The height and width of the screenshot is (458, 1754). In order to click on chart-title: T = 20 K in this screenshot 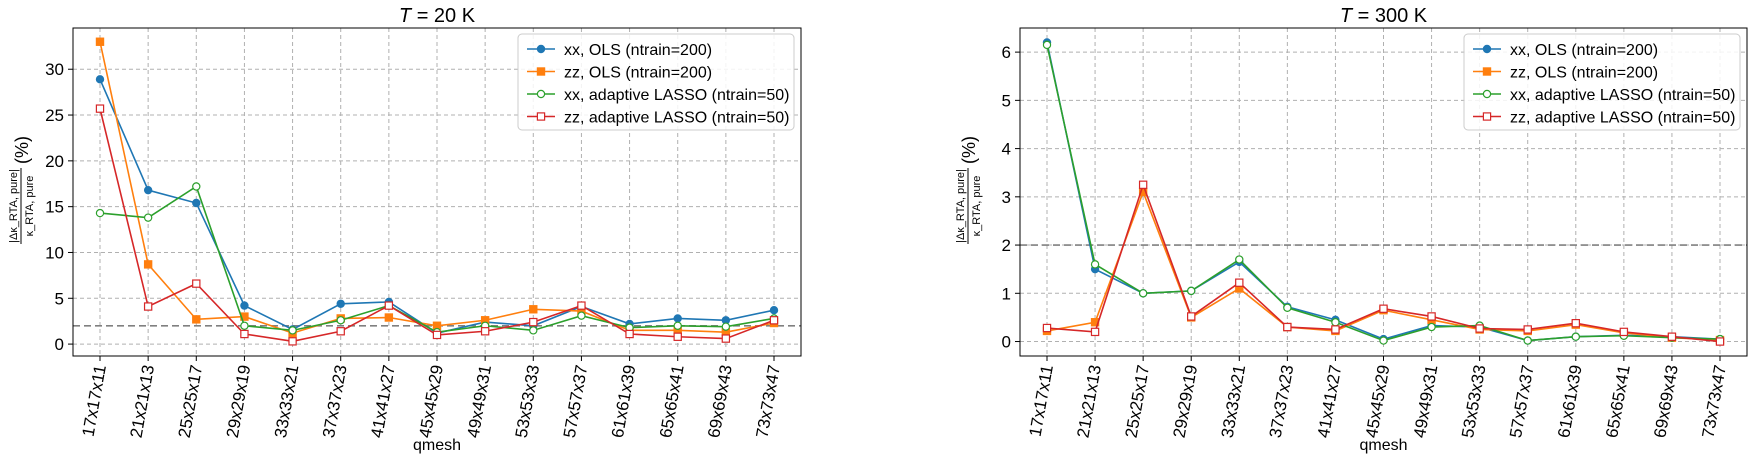, I will do `click(437, 16)`.